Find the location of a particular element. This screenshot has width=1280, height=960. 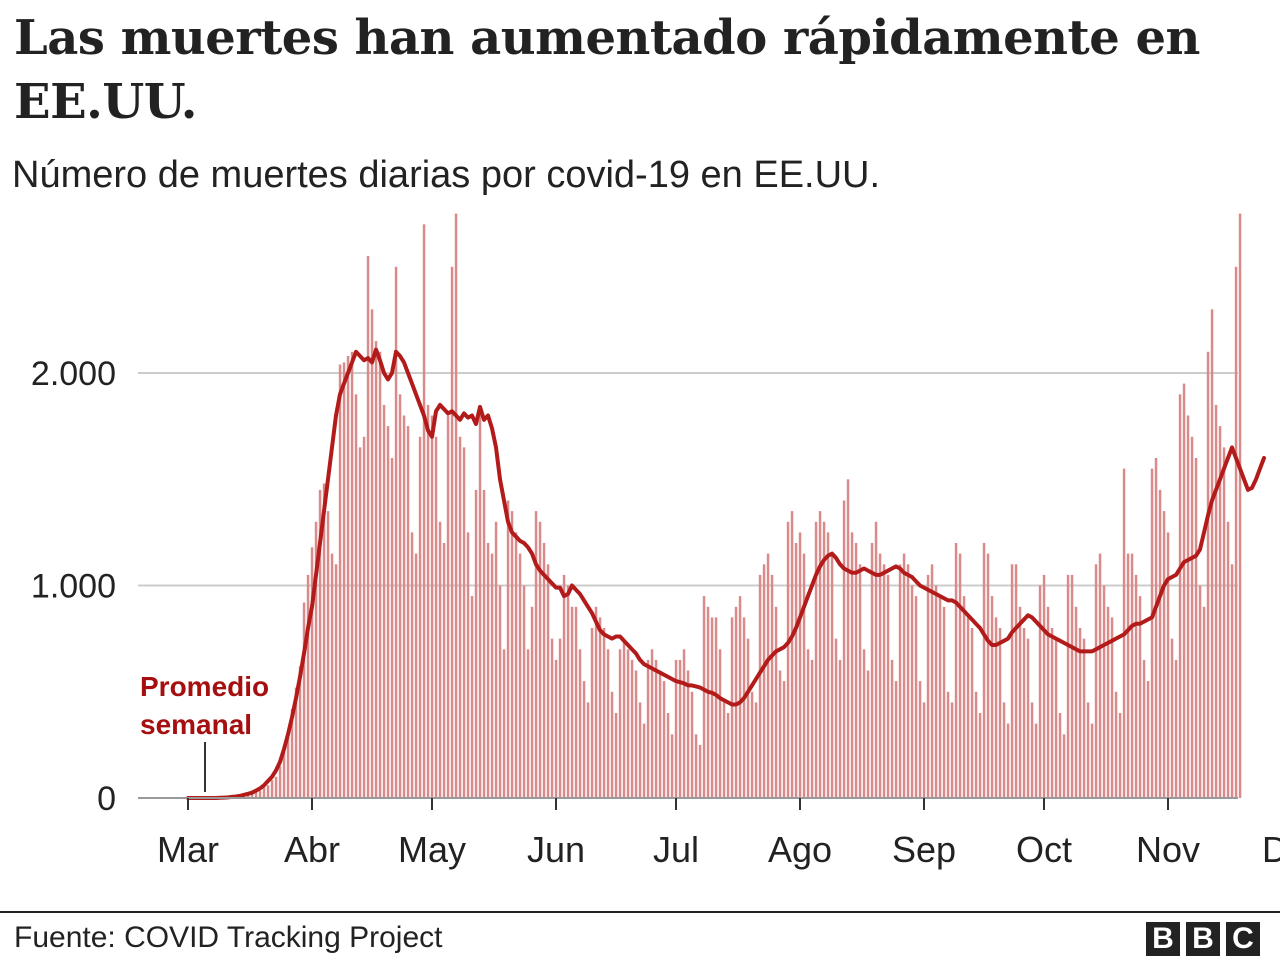

x-tick-label: Abr is located at coordinates (312, 849).